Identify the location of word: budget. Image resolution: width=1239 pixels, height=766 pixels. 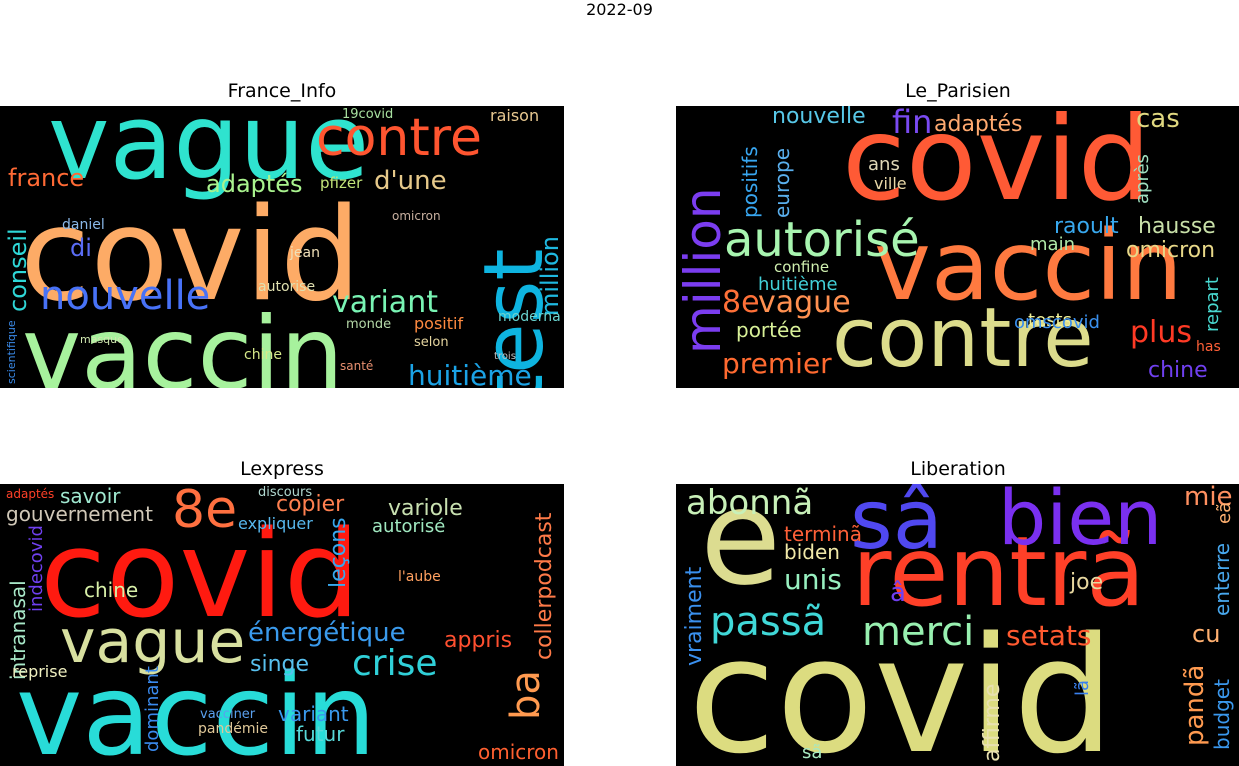
(1222, 714).